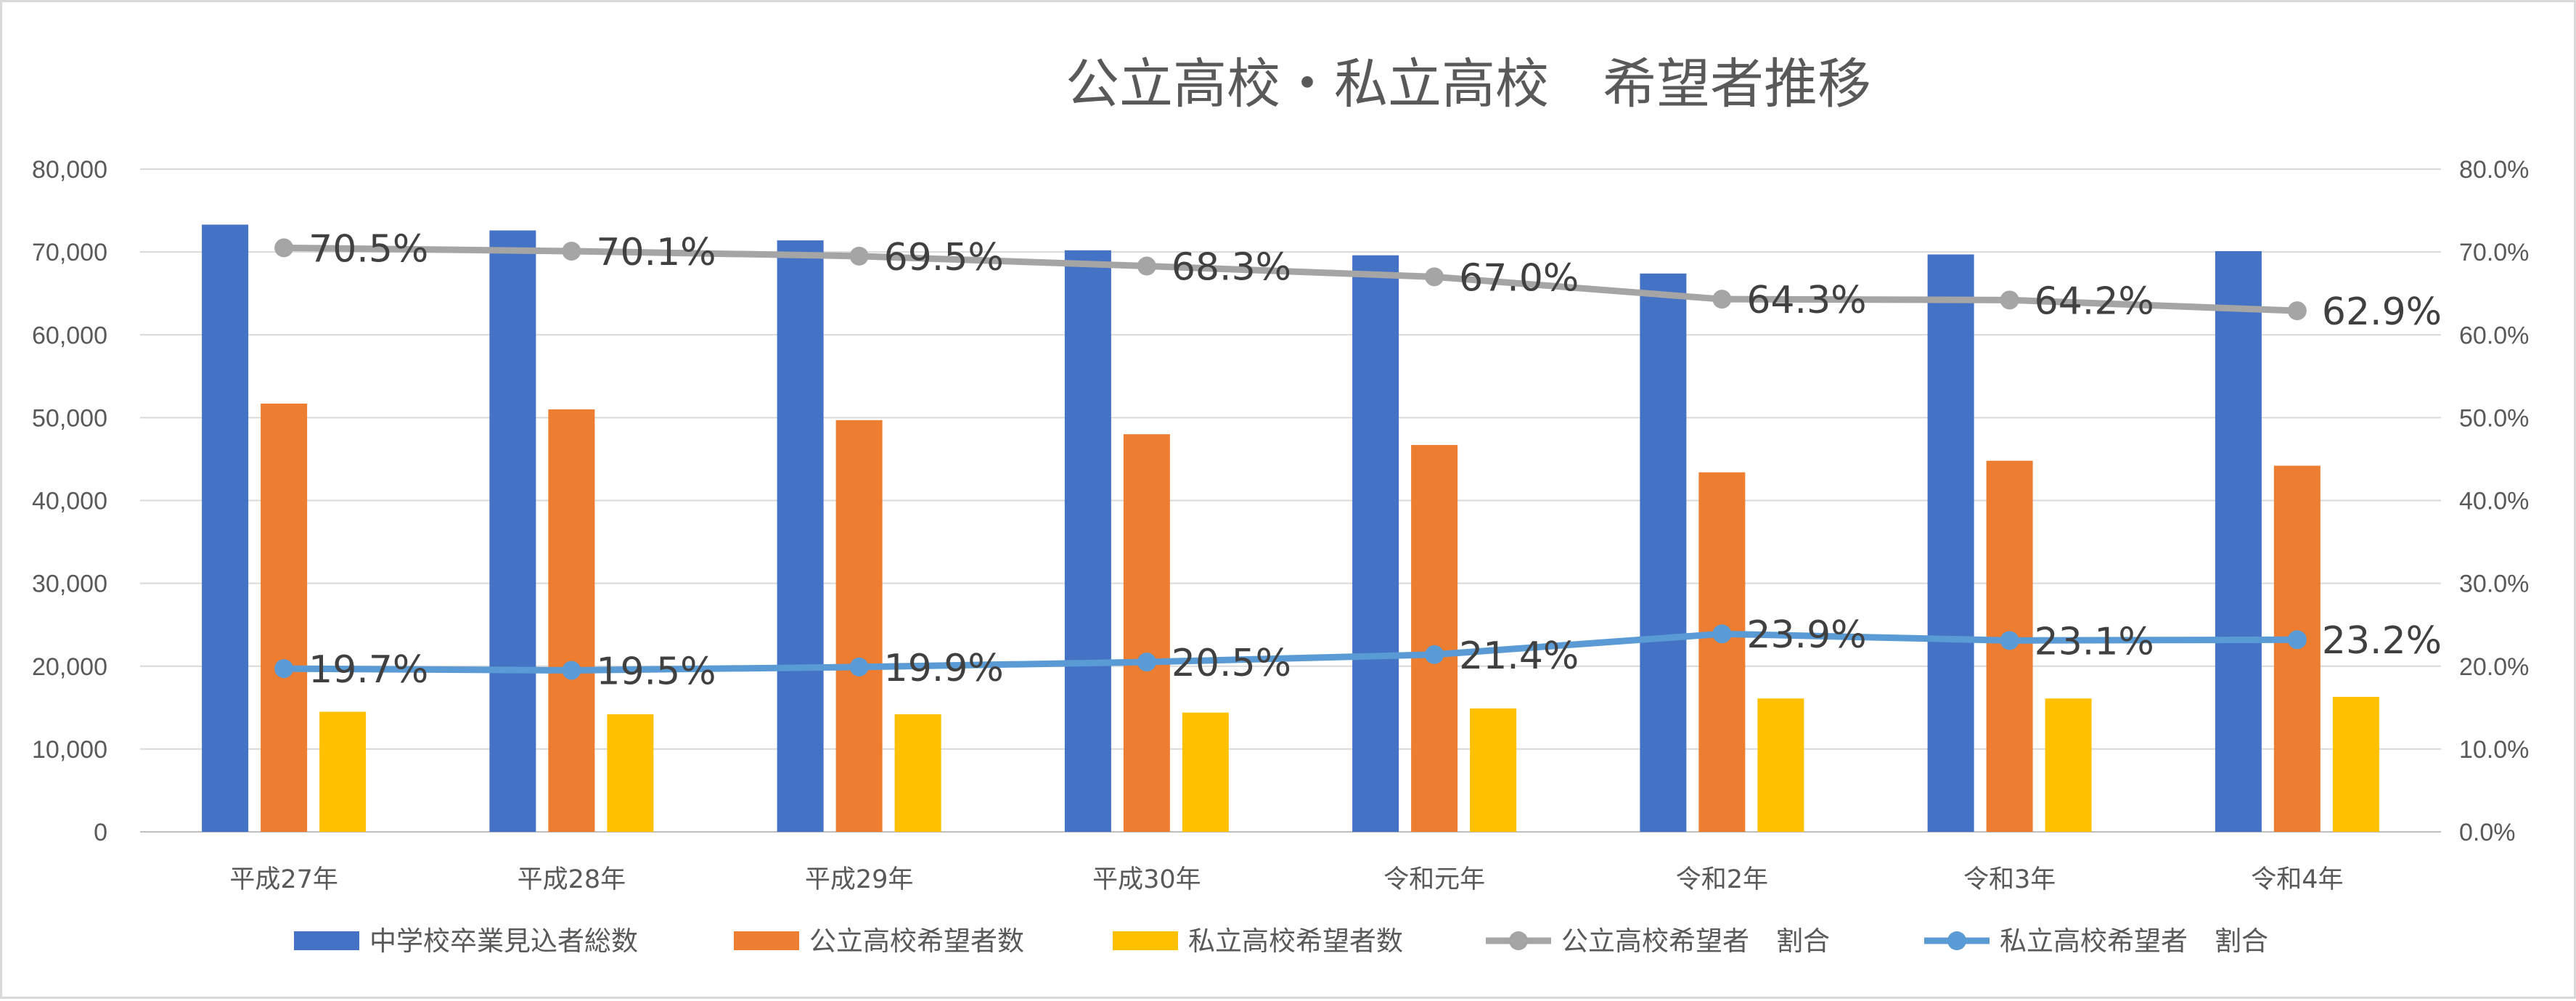 This screenshot has width=2576, height=1001. Describe the element at coordinates (1722, 880) in the screenshot. I see `x-tick-label: 令和2年` at that location.